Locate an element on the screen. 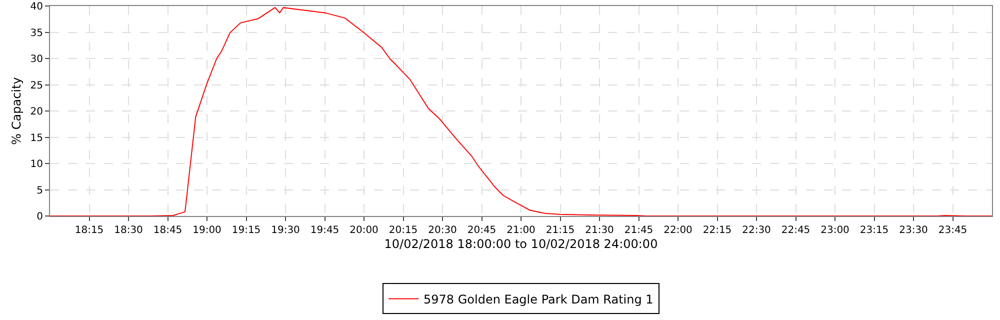 Image resolution: width=1000 pixels, height=320 pixels. x-tick-label: 21:15 is located at coordinates (560, 230).